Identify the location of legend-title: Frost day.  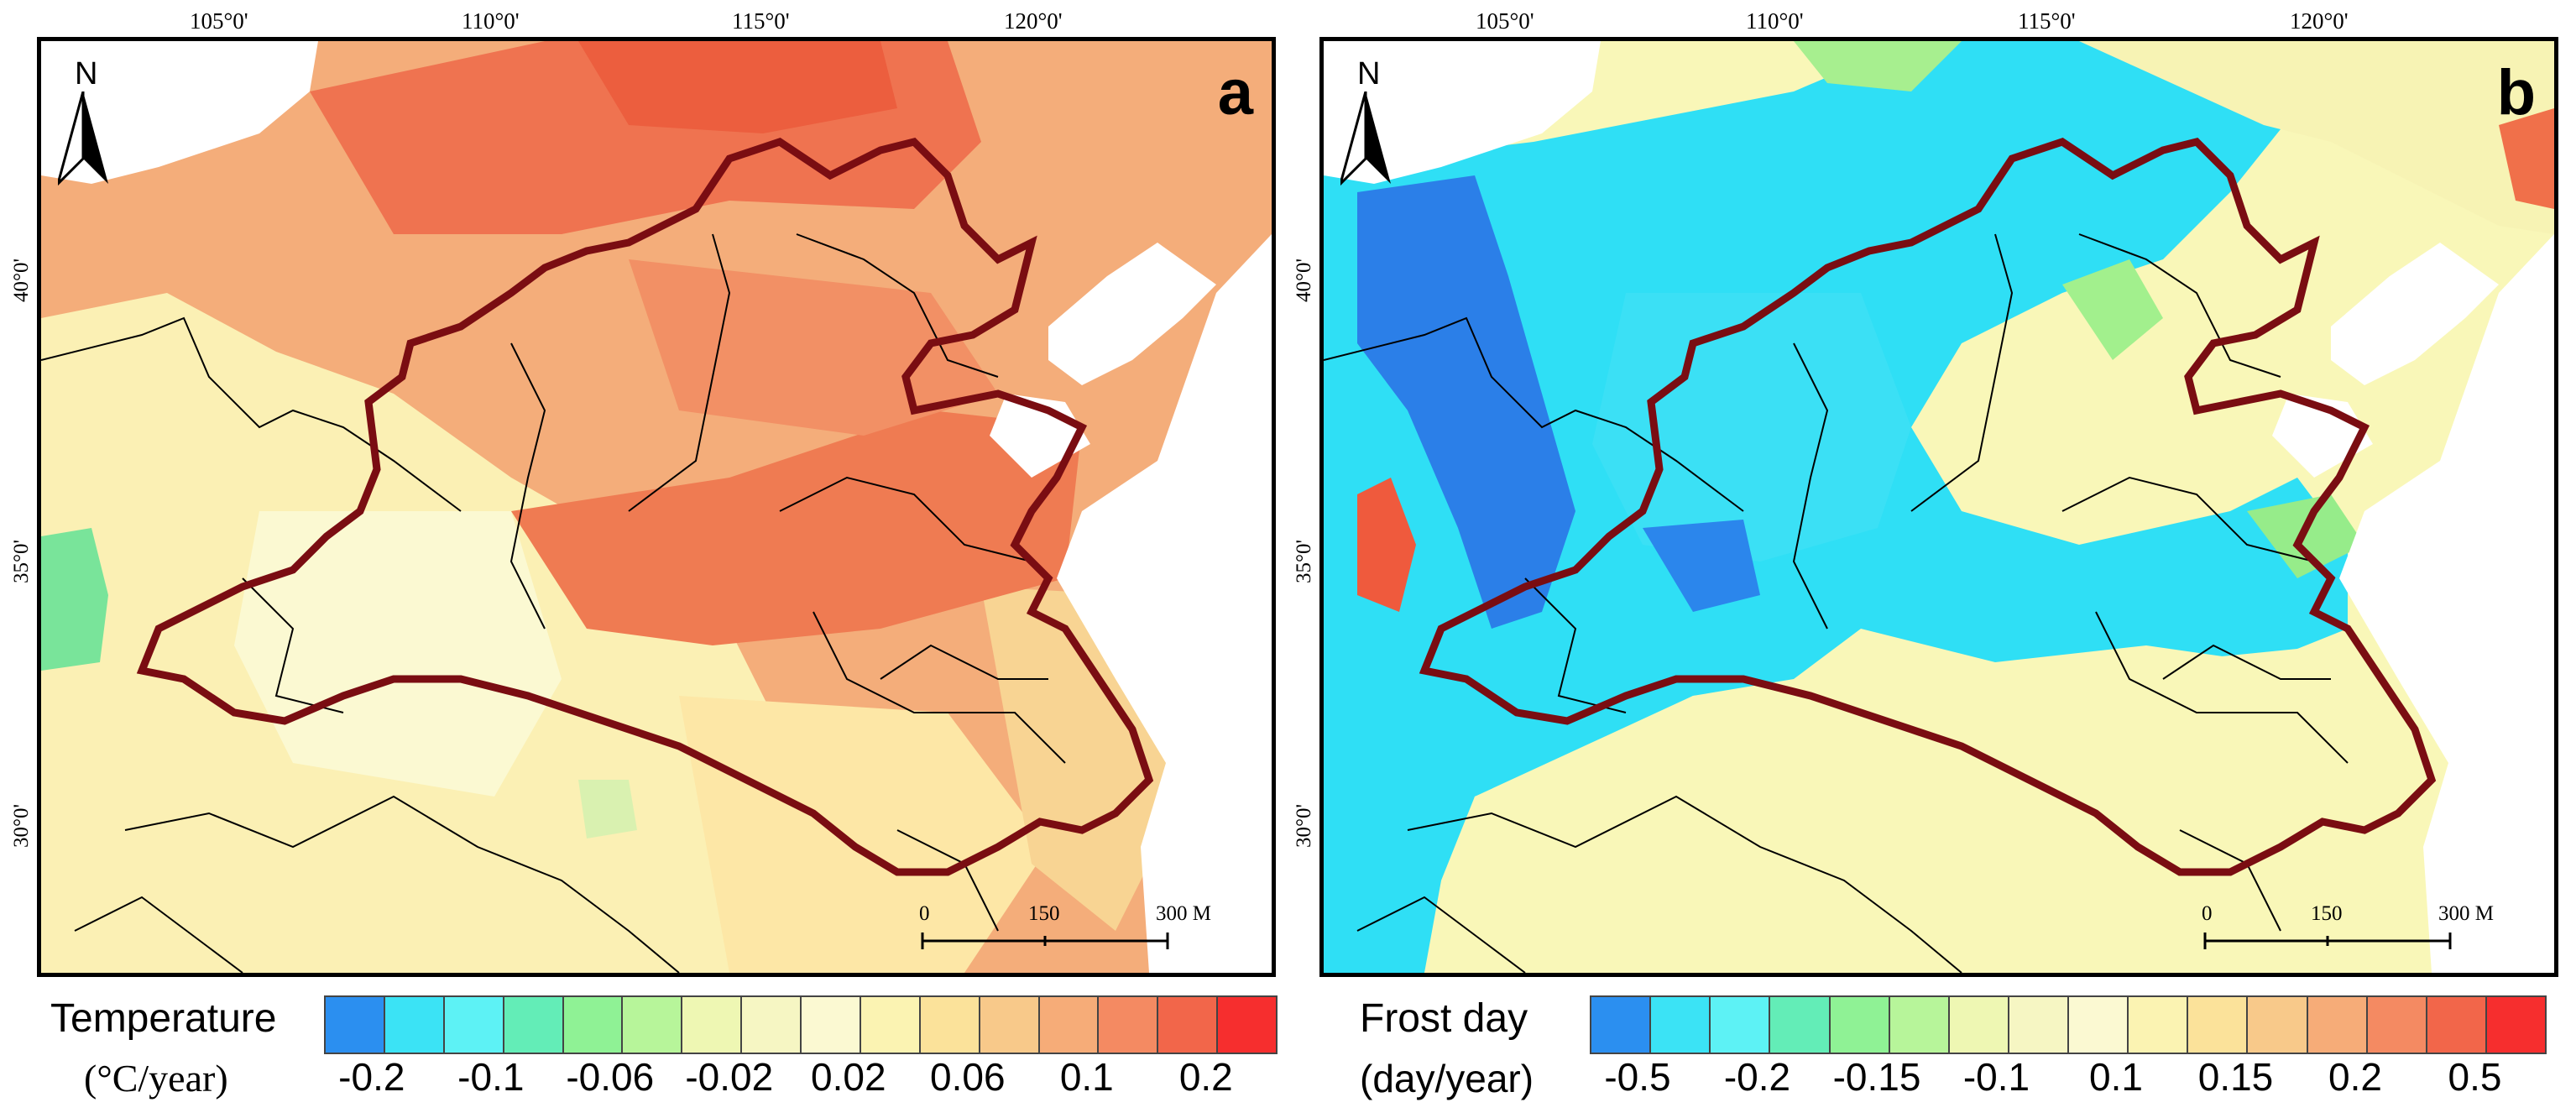
(1444, 1019).